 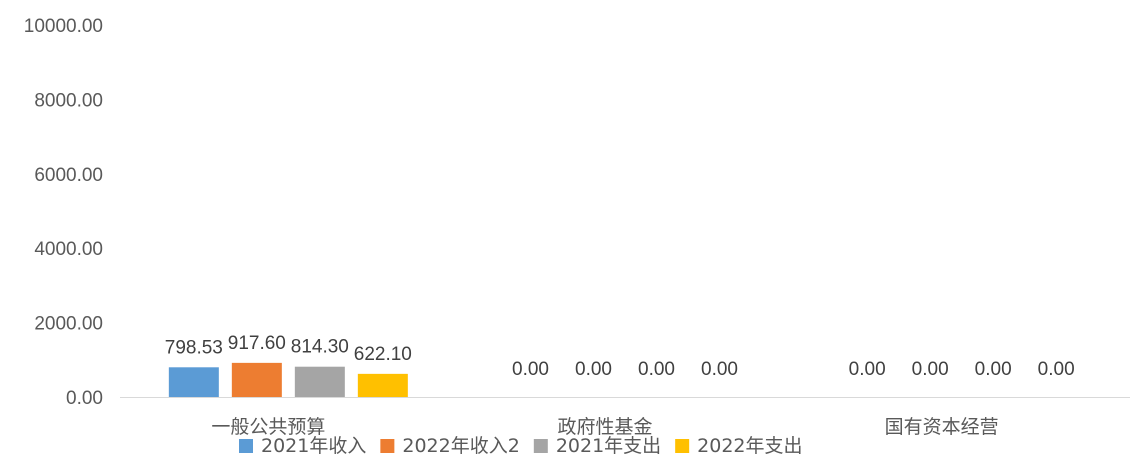 What do you see at coordinates (63, 26) in the screenshot?
I see `y-tick-label: 10000.00` at bounding box center [63, 26].